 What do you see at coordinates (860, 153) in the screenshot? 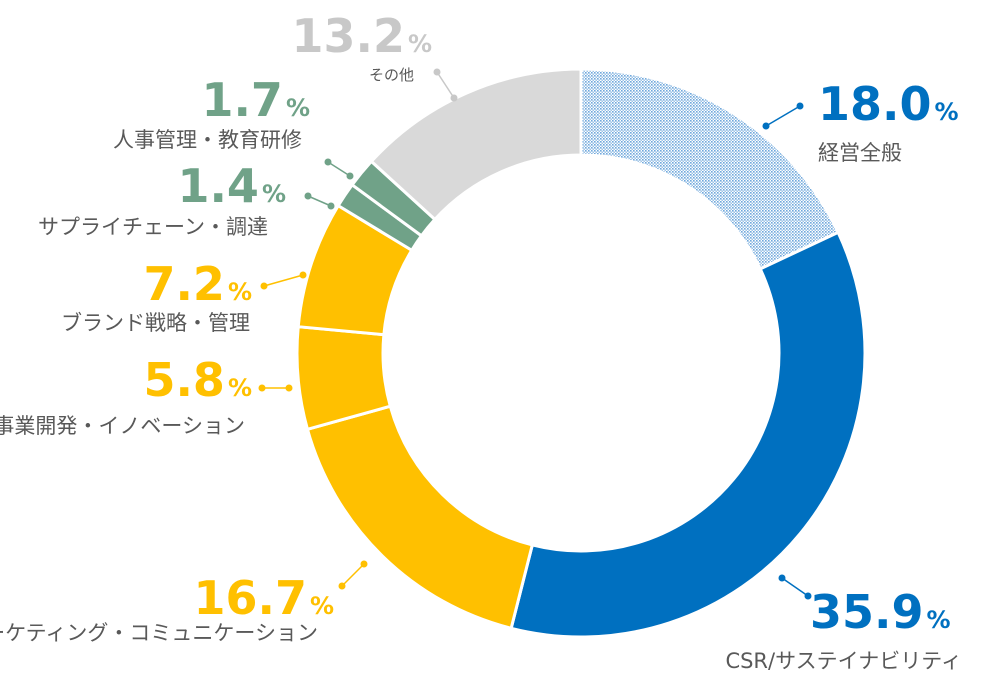
I see `category-label-0: 経営全般` at bounding box center [860, 153].